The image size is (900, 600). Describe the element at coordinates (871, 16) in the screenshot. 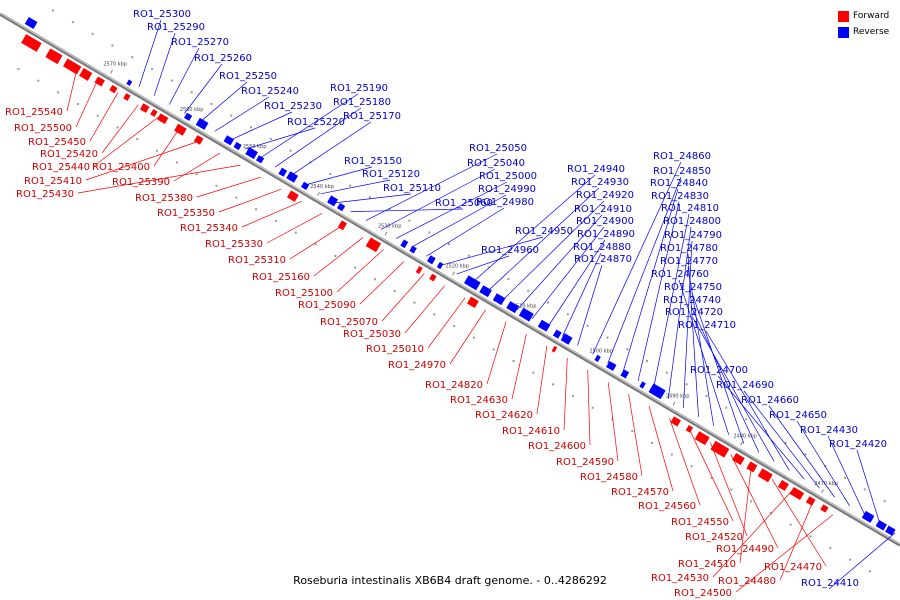

I see `legend-forward-label: Forward` at that location.